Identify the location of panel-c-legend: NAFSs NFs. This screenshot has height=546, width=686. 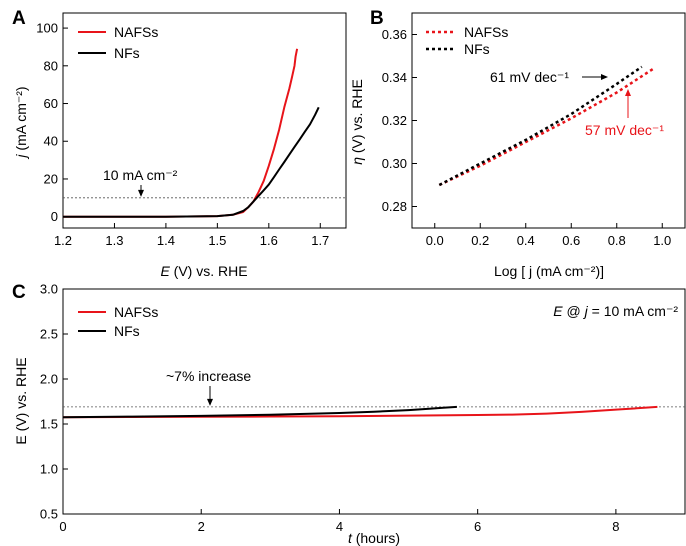
(118, 321).